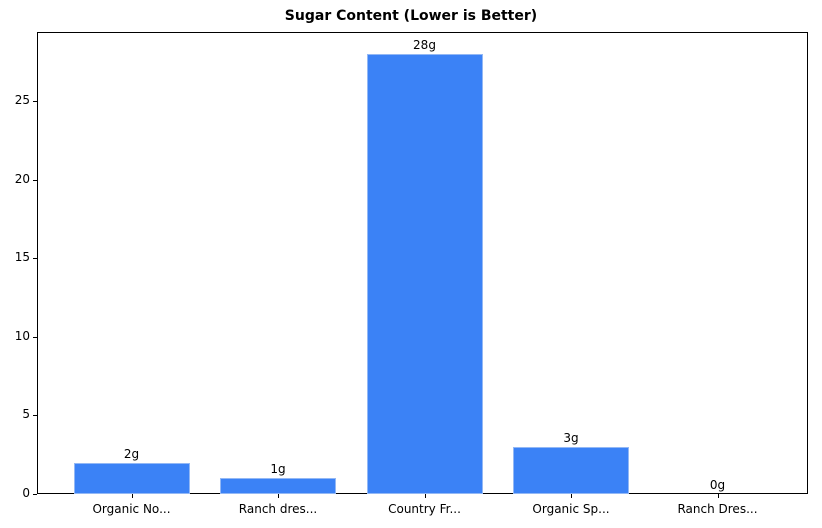  Describe the element at coordinates (26, 414) in the screenshot. I see `y-tick-label: 5` at that location.